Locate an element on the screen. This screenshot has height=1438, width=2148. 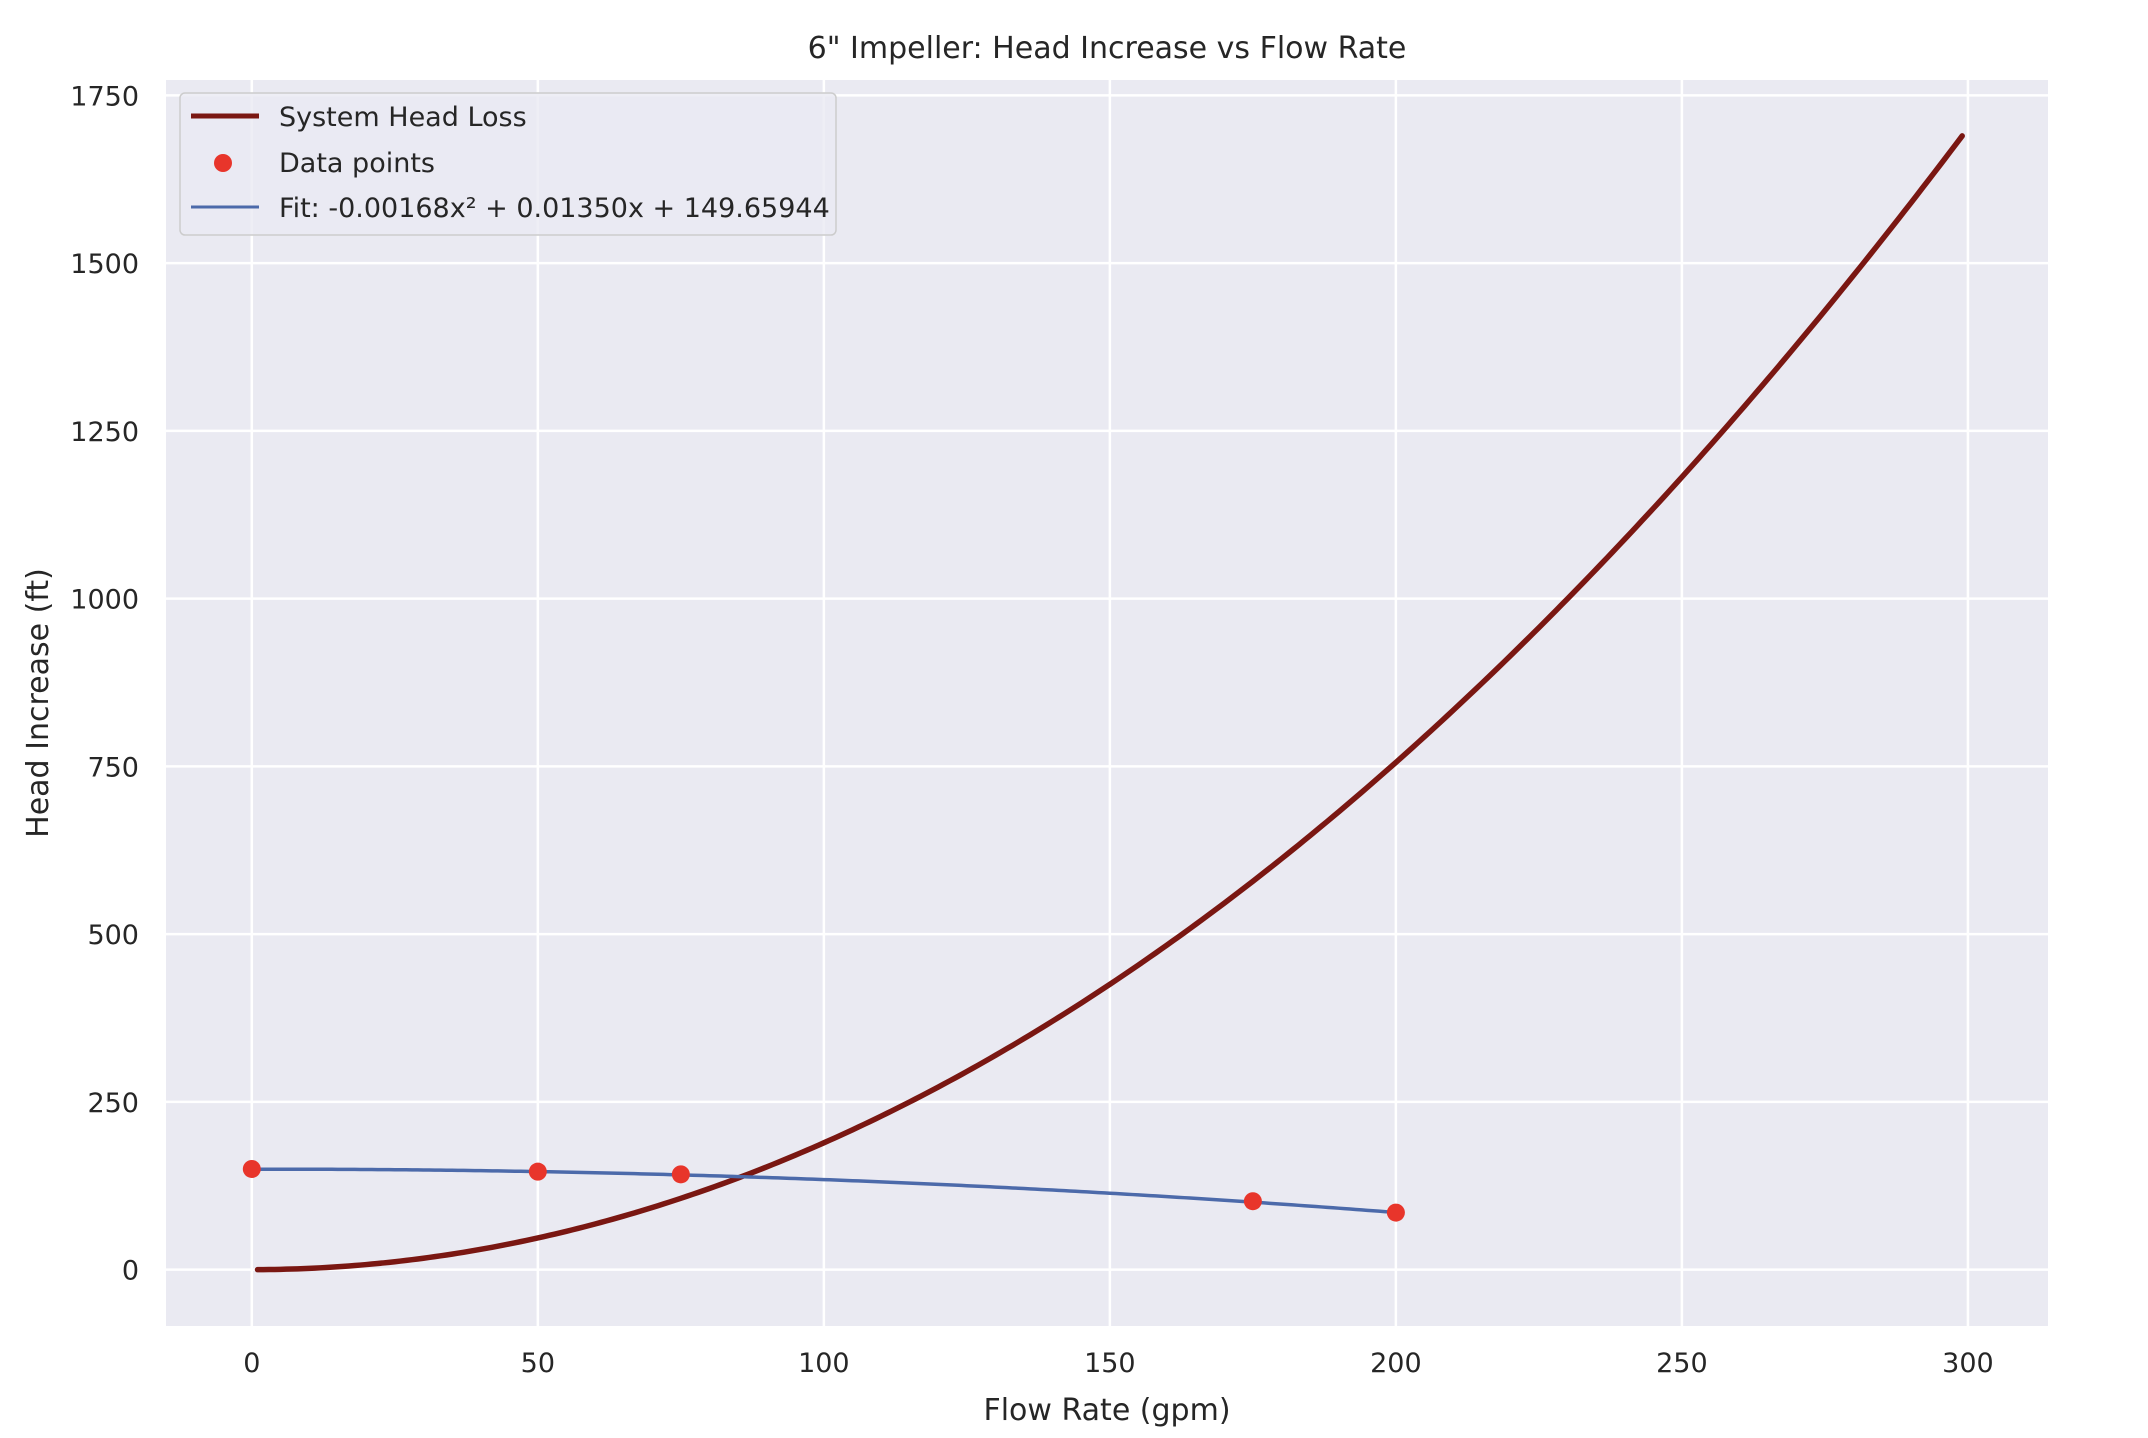
y-tick-label-0: 0 is located at coordinates (130, 1271).